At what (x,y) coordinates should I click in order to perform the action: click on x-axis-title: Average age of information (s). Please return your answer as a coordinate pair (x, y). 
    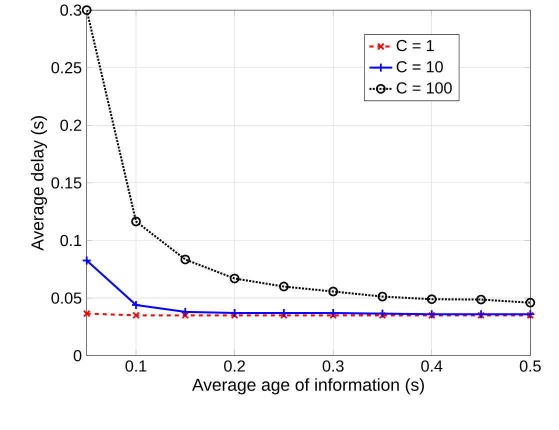
    Looking at the image, I should click on (308, 386).